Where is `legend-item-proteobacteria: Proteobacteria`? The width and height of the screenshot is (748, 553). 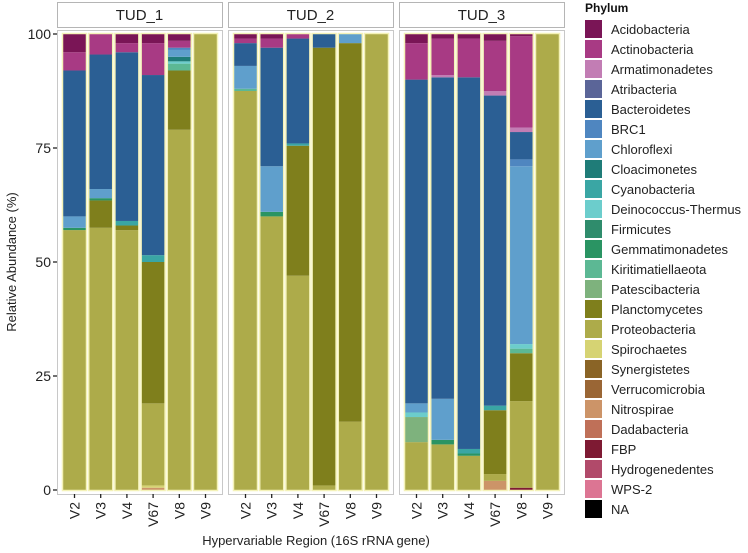
legend-item-proteobacteria: Proteobacteria is located at coordinates (666, 329).